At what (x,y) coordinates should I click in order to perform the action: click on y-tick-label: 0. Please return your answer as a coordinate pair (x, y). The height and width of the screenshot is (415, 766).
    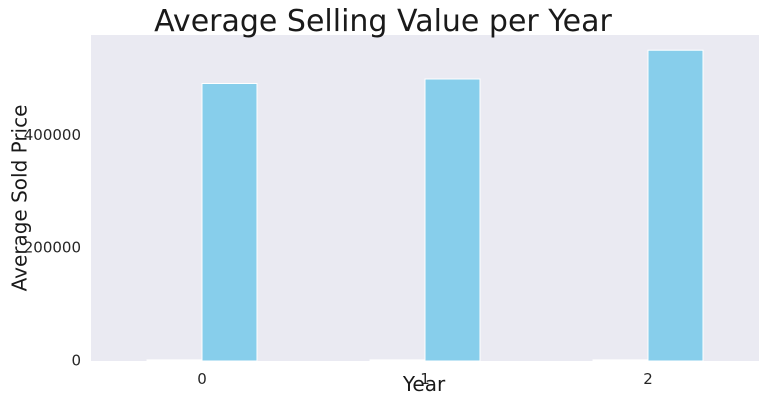
    Looking at the image, I should click on (76, 361).